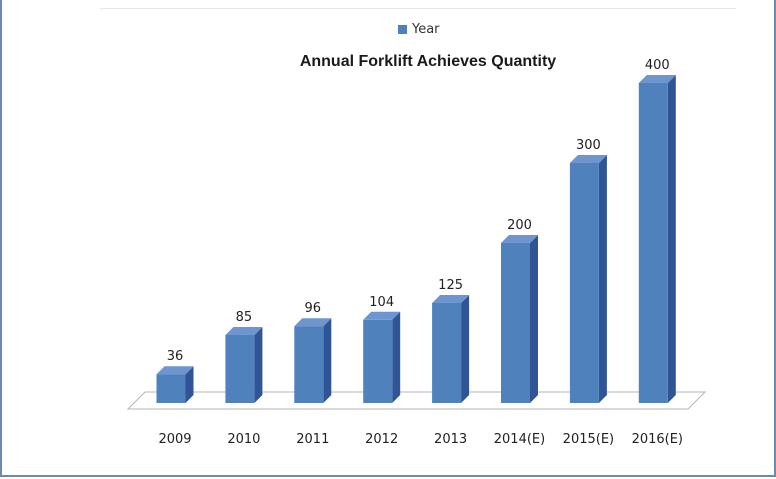  I want to click on x-tick-label: 2013, so click(450, 439).